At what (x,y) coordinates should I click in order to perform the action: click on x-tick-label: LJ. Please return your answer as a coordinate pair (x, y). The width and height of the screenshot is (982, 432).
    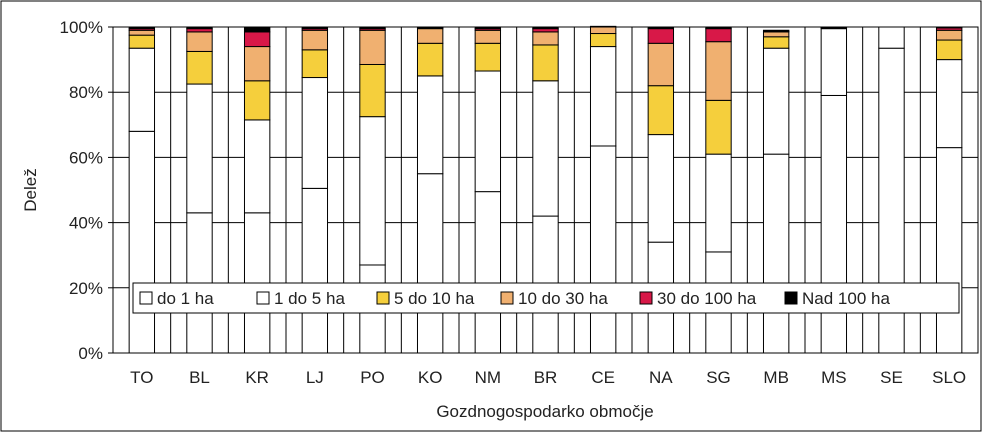
    Looking at the image, I should click on (315, 377).